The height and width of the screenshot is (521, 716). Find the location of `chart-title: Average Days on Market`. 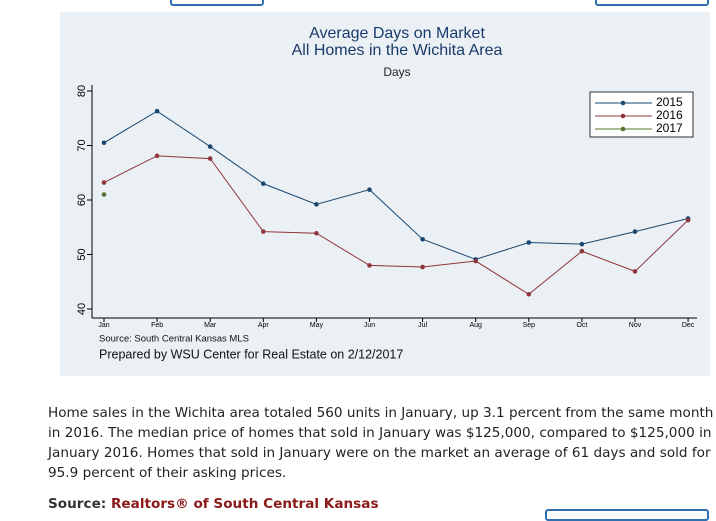

chart-title: Average Days on Market is located at coordinates (397, 33).